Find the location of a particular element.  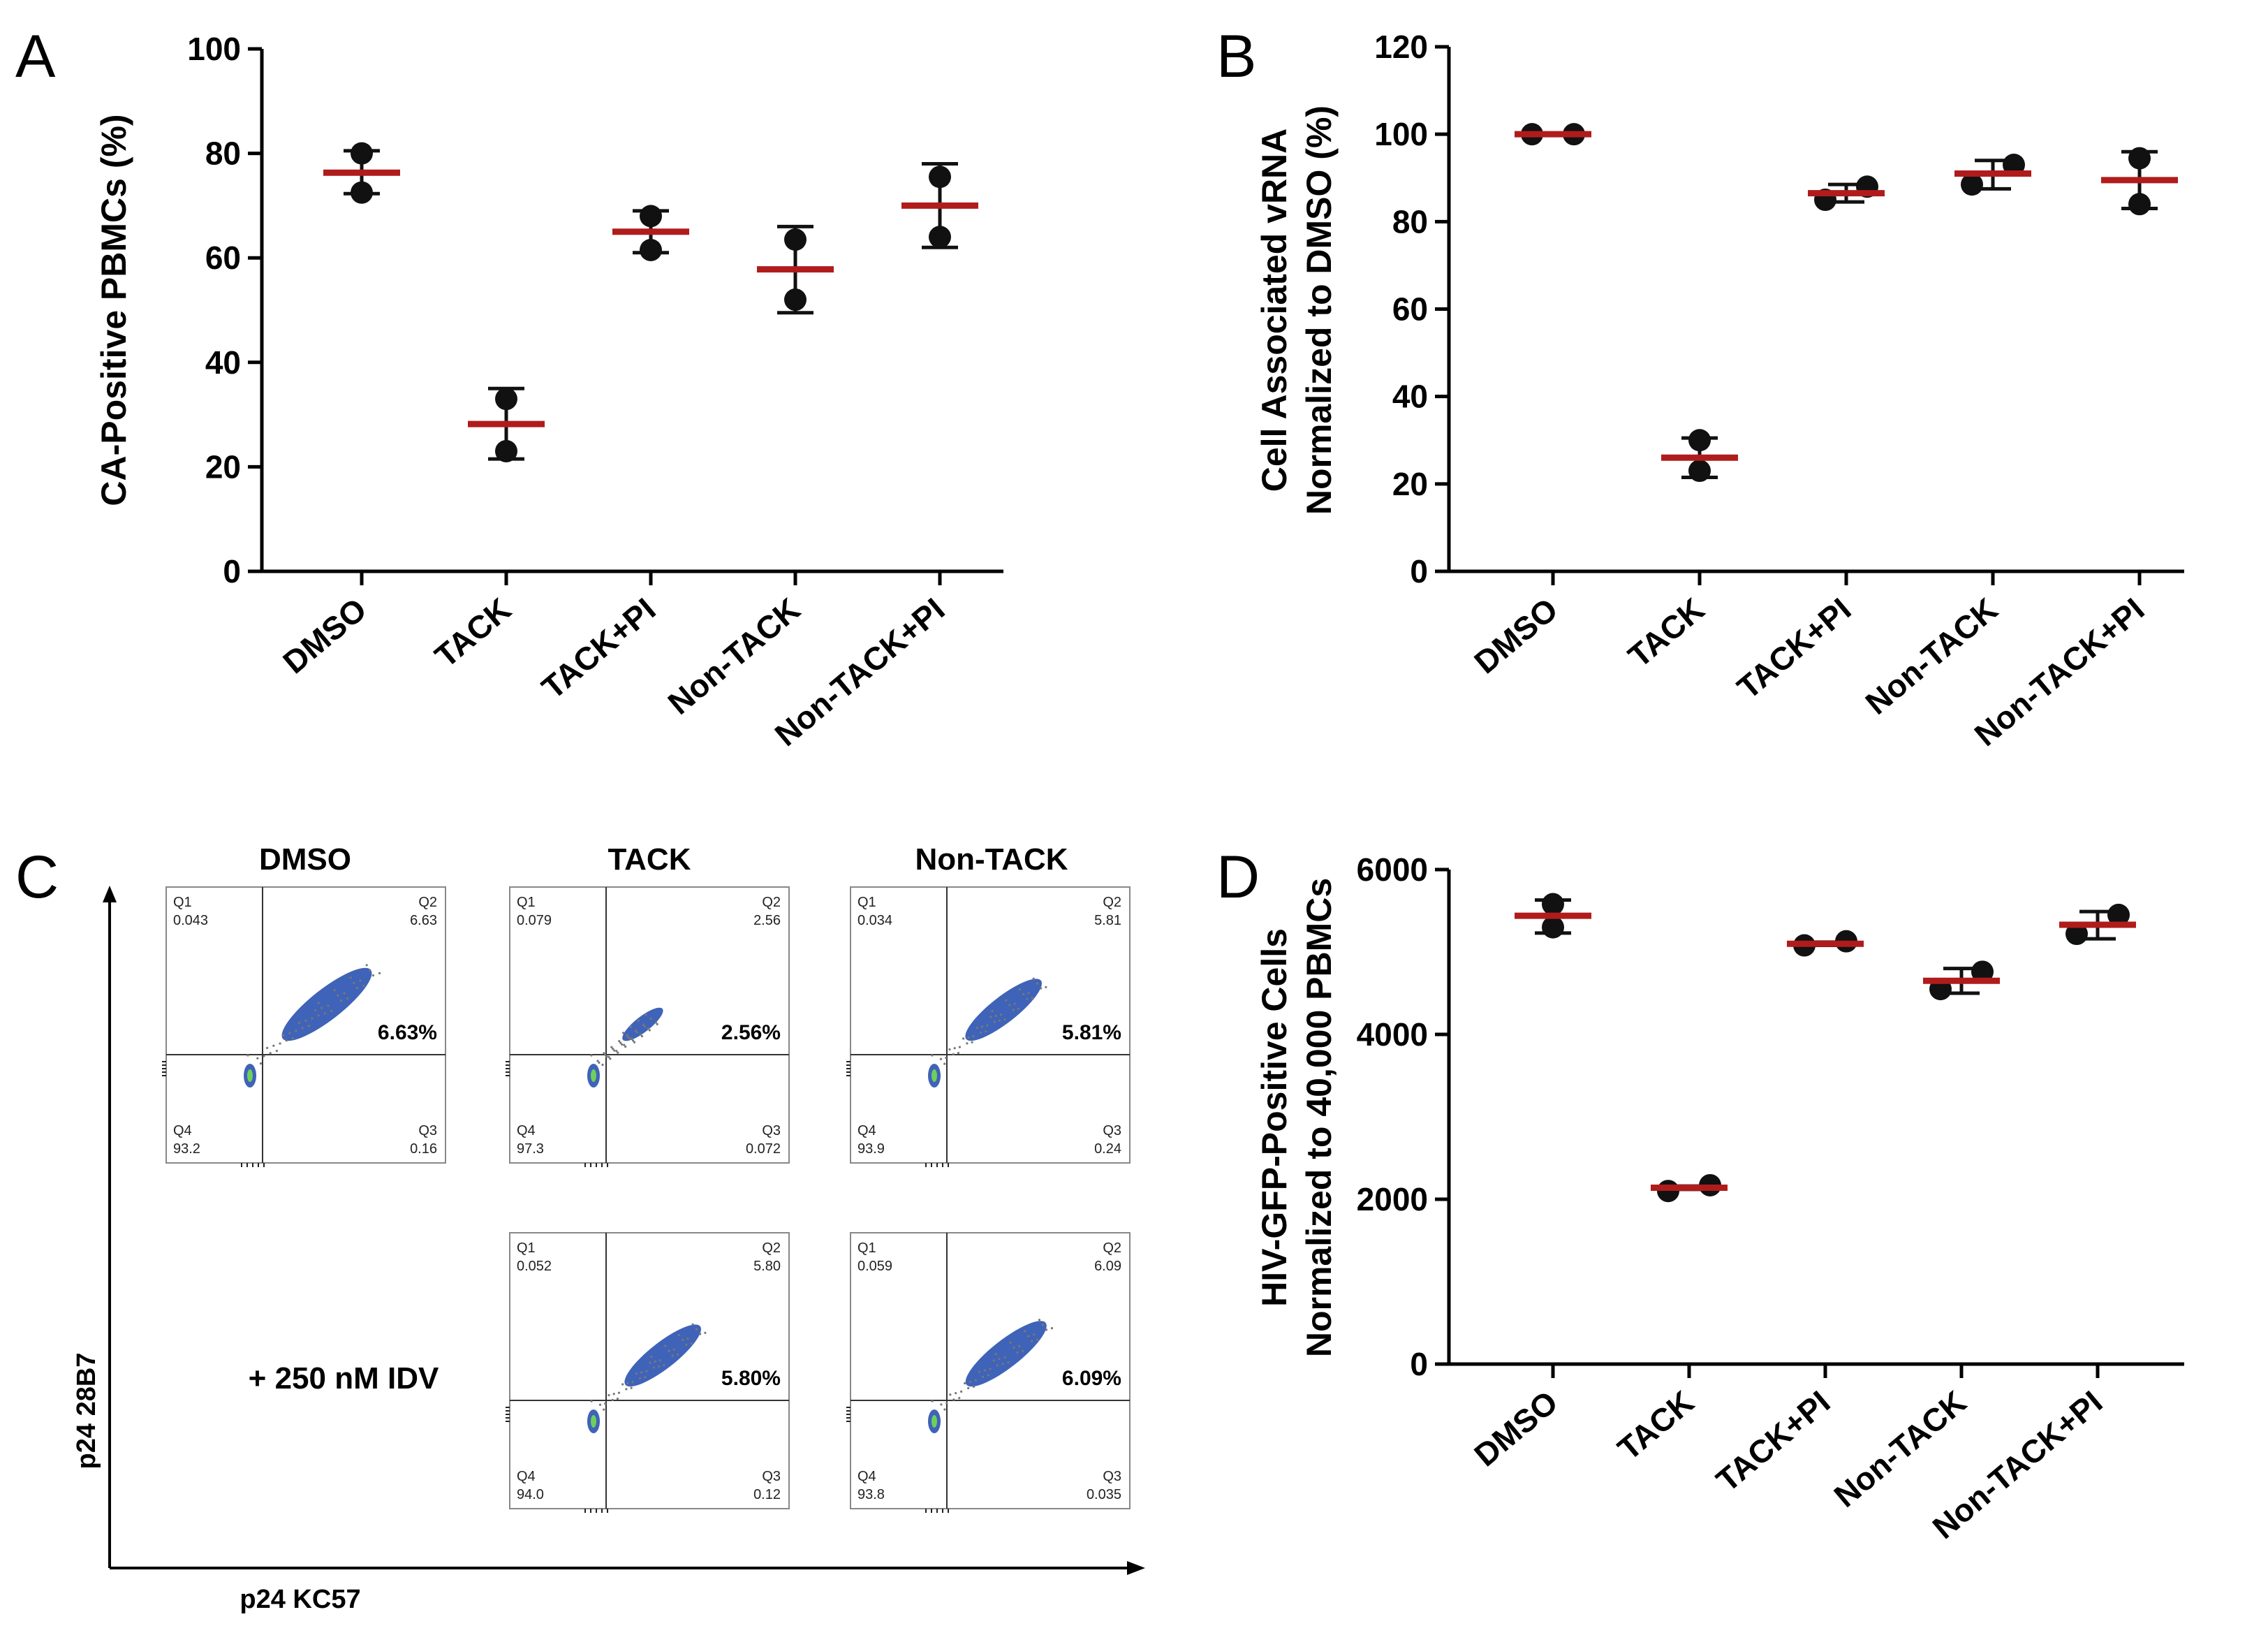

q3-label: Q3 is located at coordinates (1112, 1476).